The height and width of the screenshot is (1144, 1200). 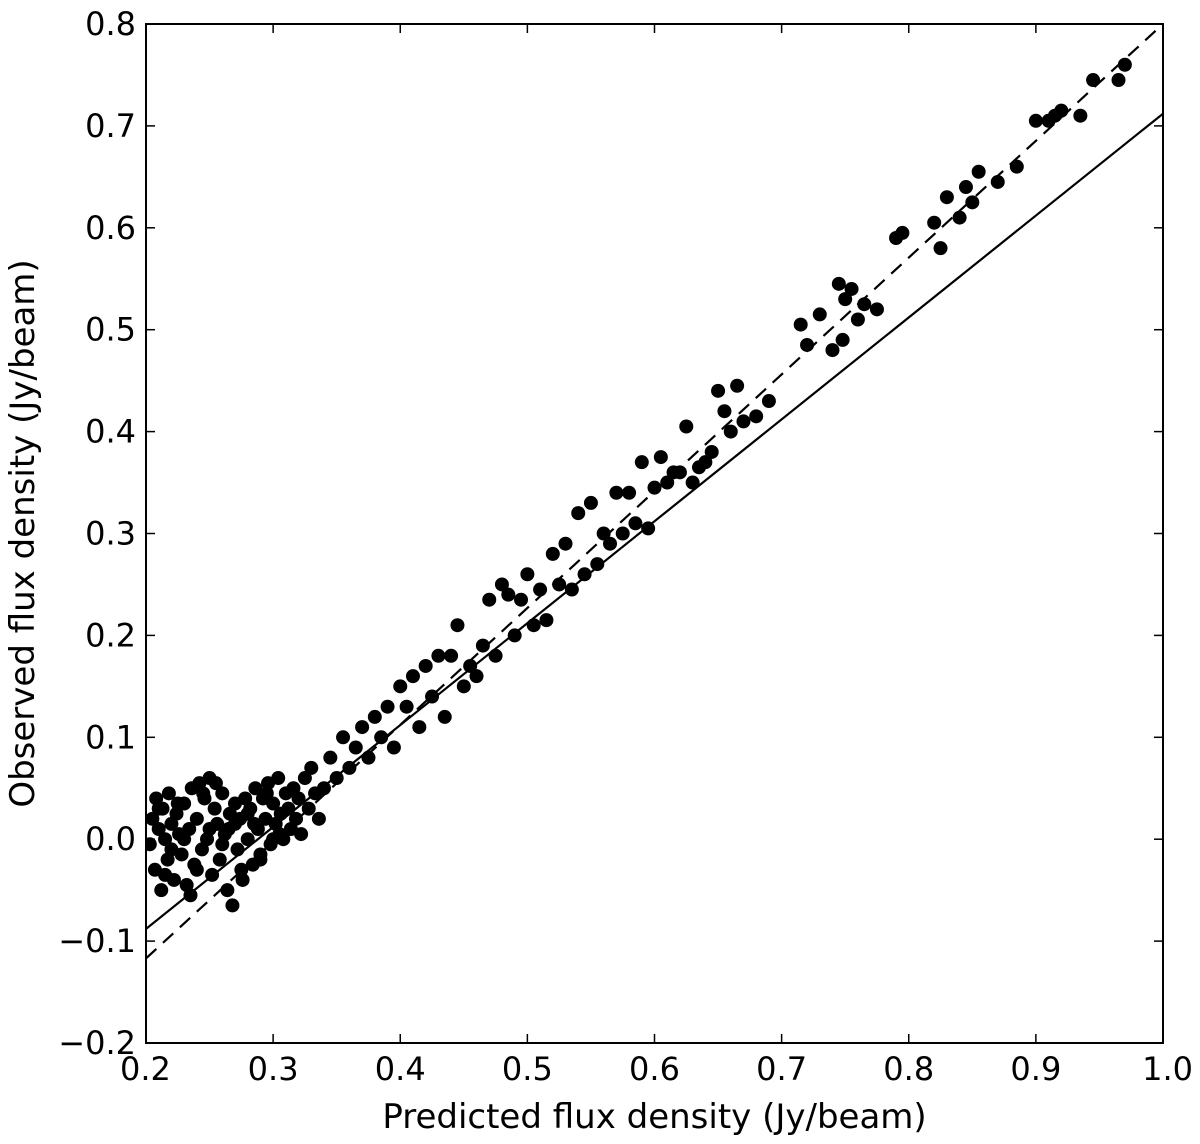 What do you see at coordinates (110, 737) in the screenshot?
I see `y-tick-label: 0.1` at bounding box center [110, 737].